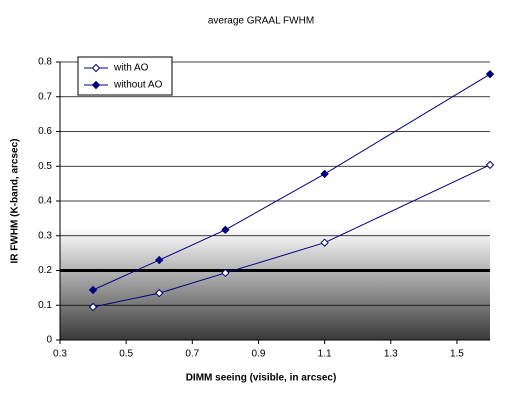 This screenshot has height=401, width=522. I want to click on y-tick-label: 0.1, so click(45, 305).